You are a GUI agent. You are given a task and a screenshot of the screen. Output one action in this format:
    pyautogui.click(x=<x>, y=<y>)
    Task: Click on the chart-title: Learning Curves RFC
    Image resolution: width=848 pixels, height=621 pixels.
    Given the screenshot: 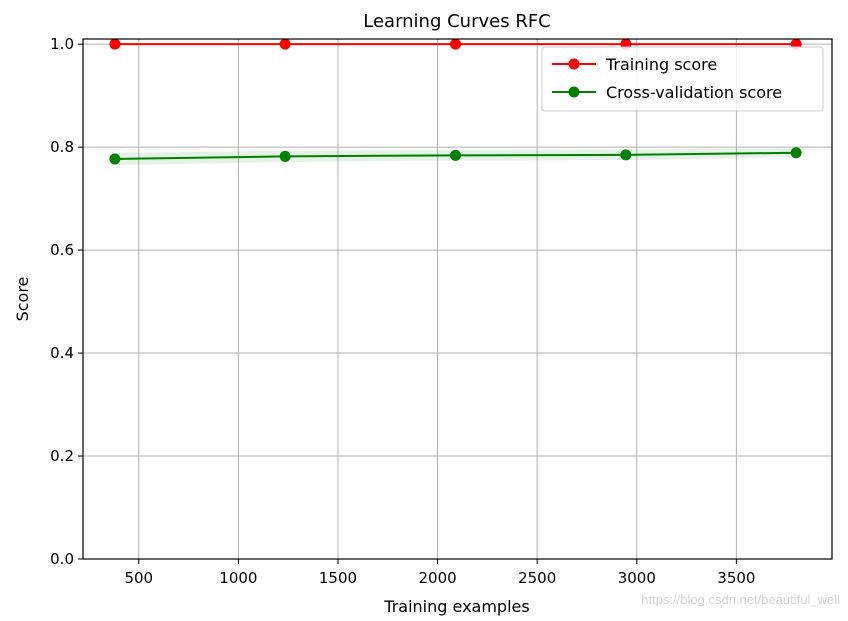 What is the action you would take?
    pyautogui.click(x=457, y=21)
    